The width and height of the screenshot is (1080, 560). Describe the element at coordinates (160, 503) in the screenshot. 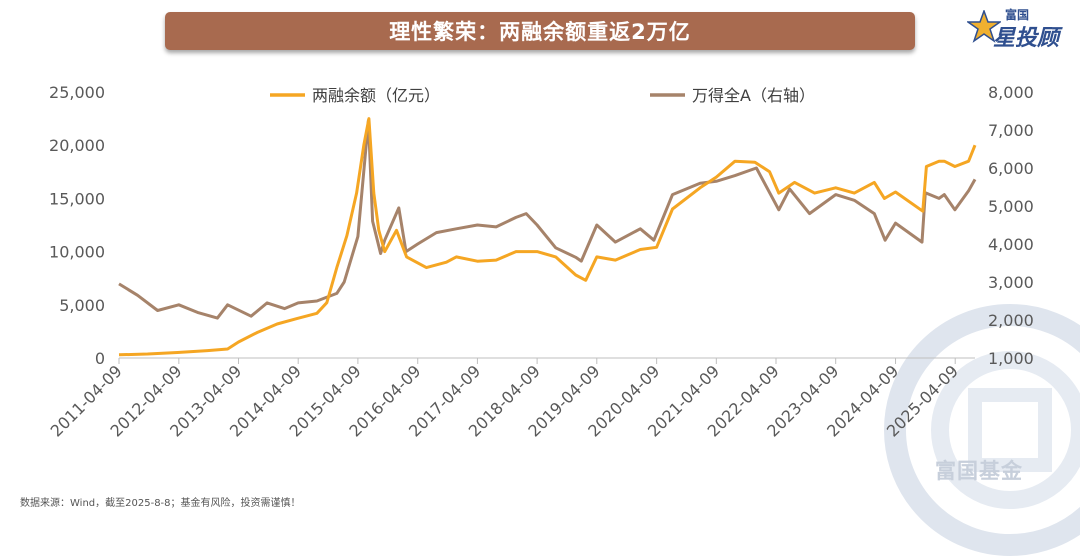

I see `footer-source: 数据来源：Wind，截至2025-8-8；基金有风险，投资需谨慎！` at that location.